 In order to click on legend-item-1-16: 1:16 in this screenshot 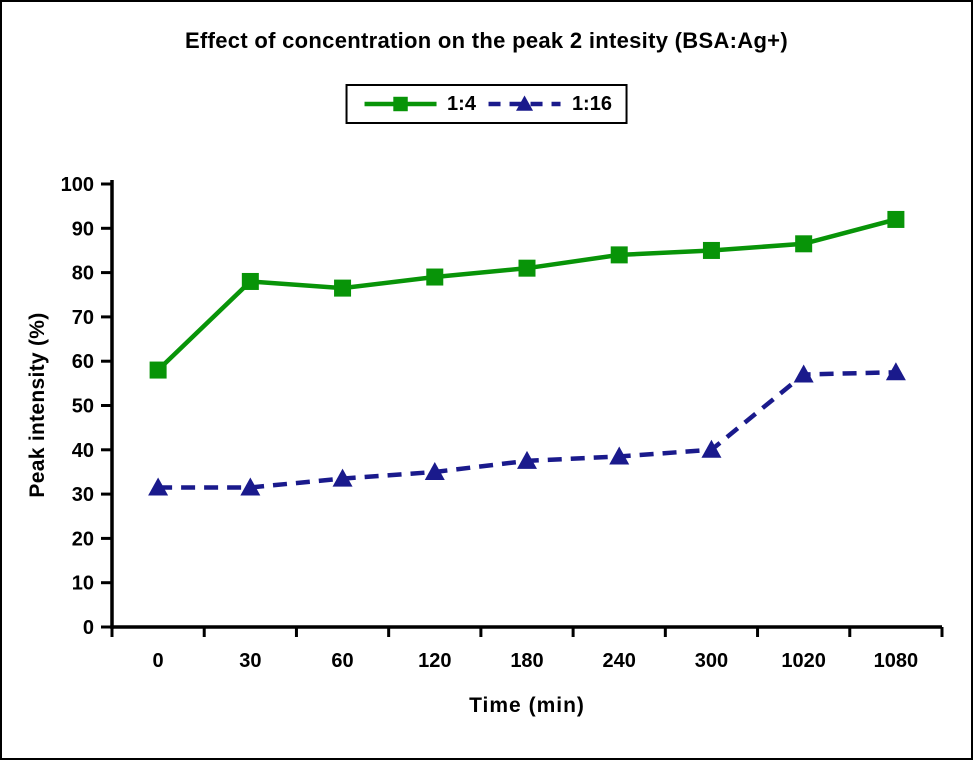, I will do `click(549, 104)`.